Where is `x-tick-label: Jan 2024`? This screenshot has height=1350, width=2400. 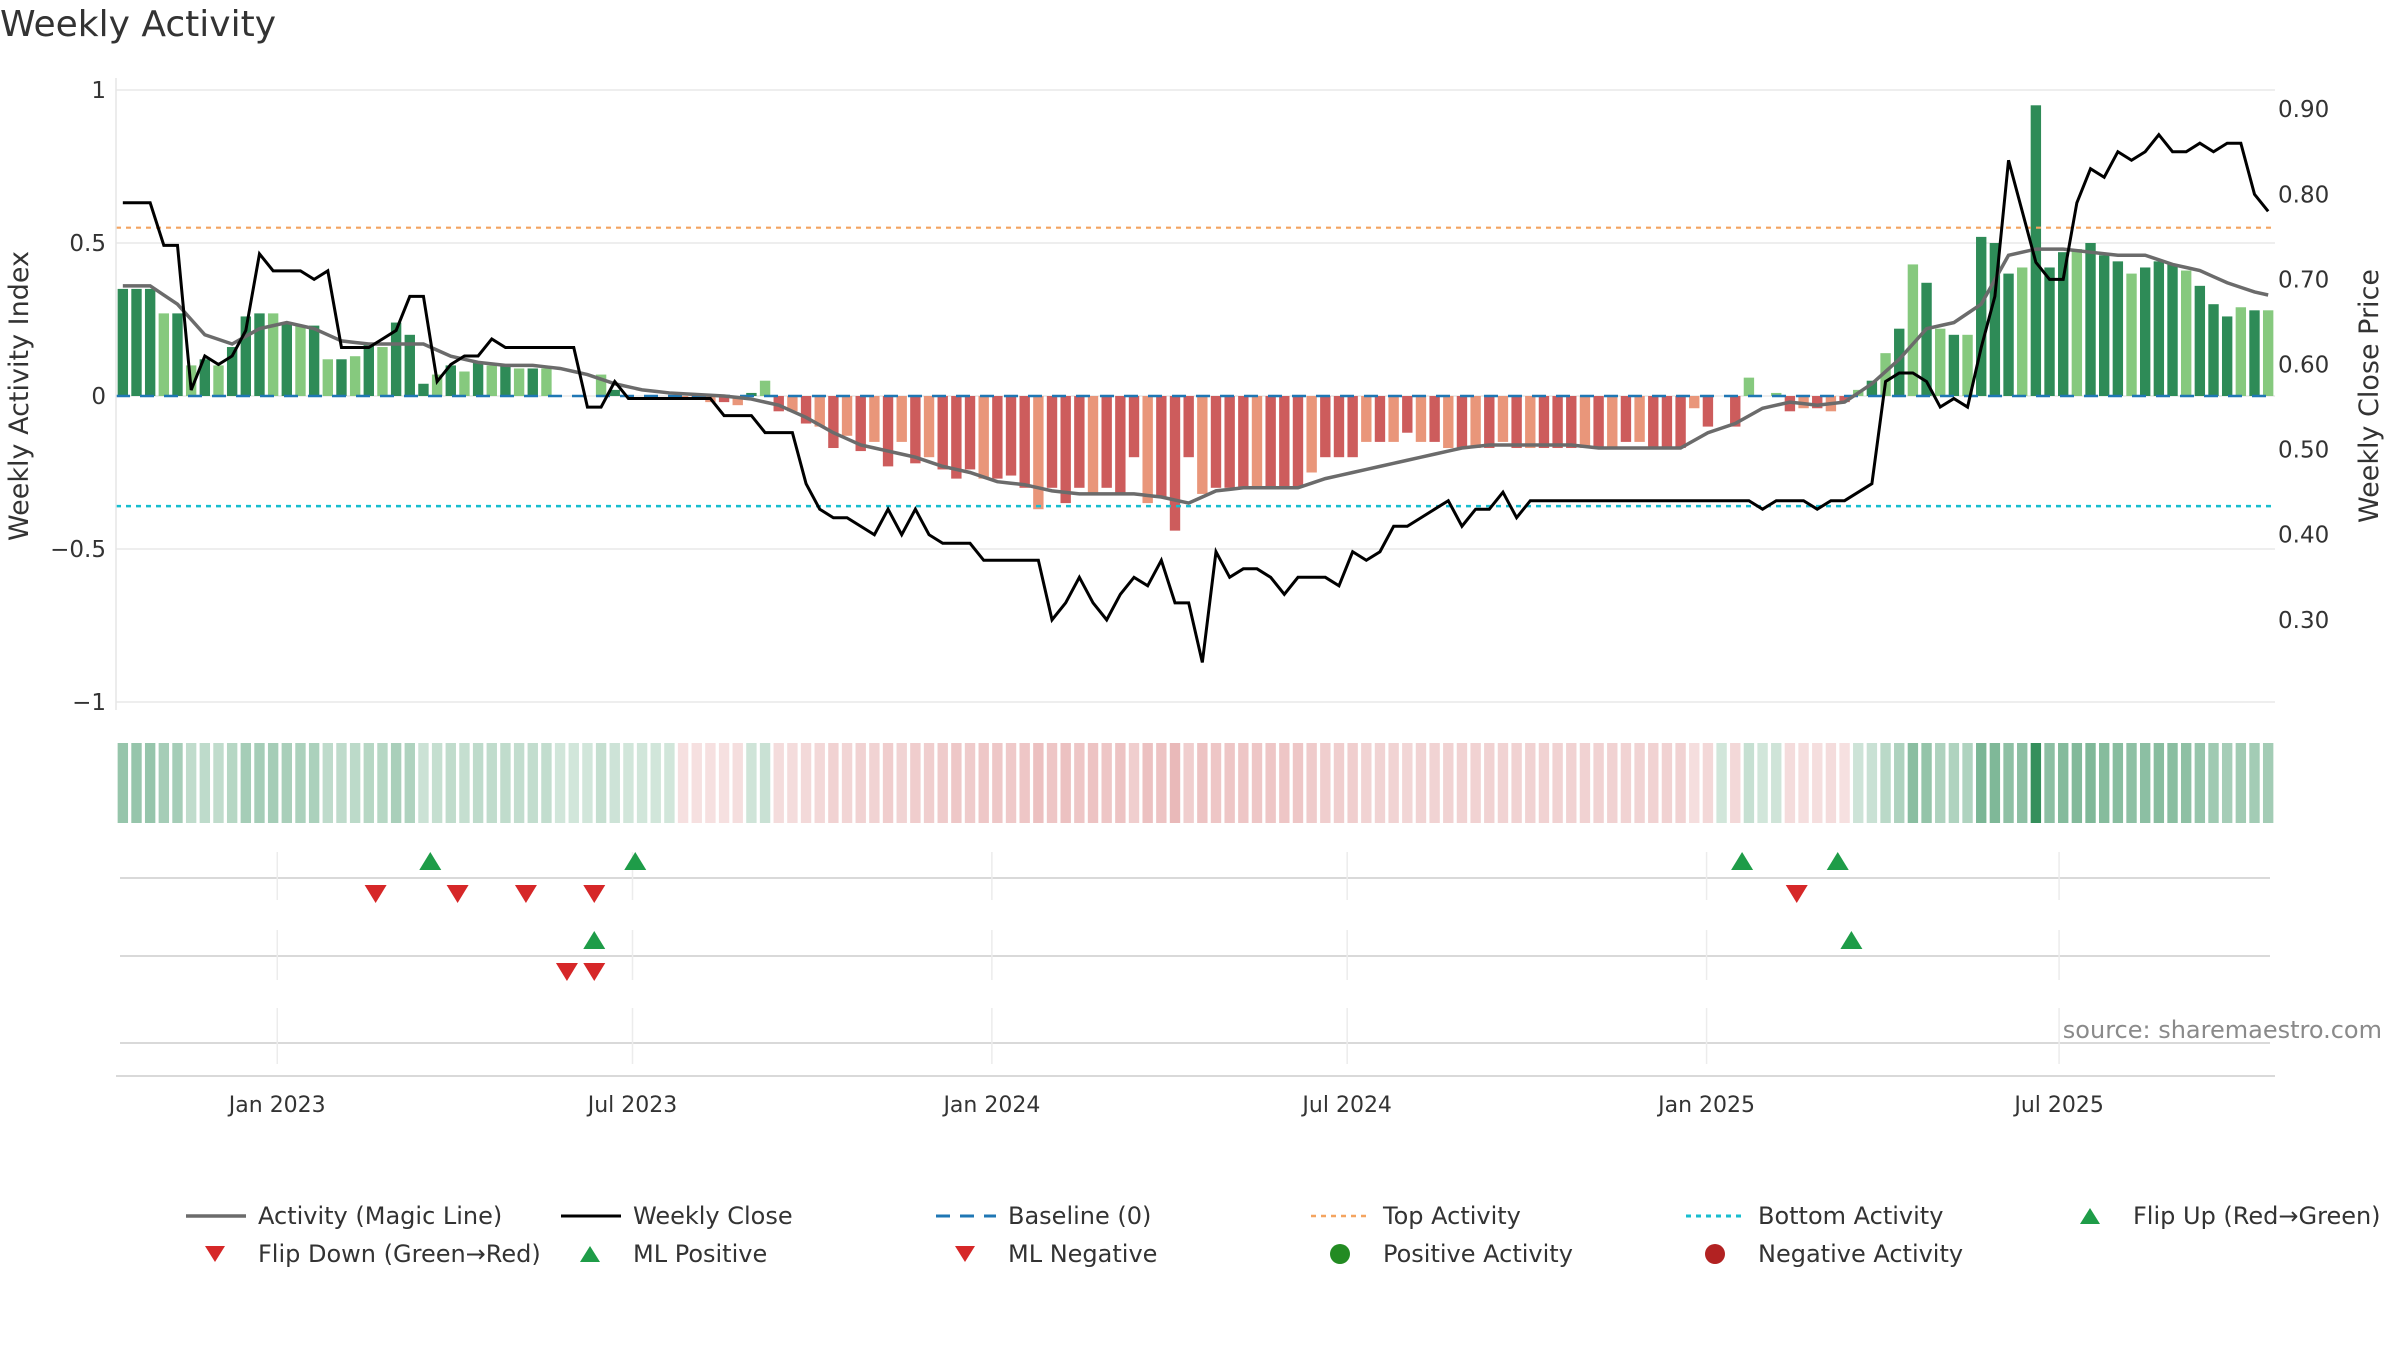
x-tick-label: Jan 2024 is located at coordinates (990, 1105).